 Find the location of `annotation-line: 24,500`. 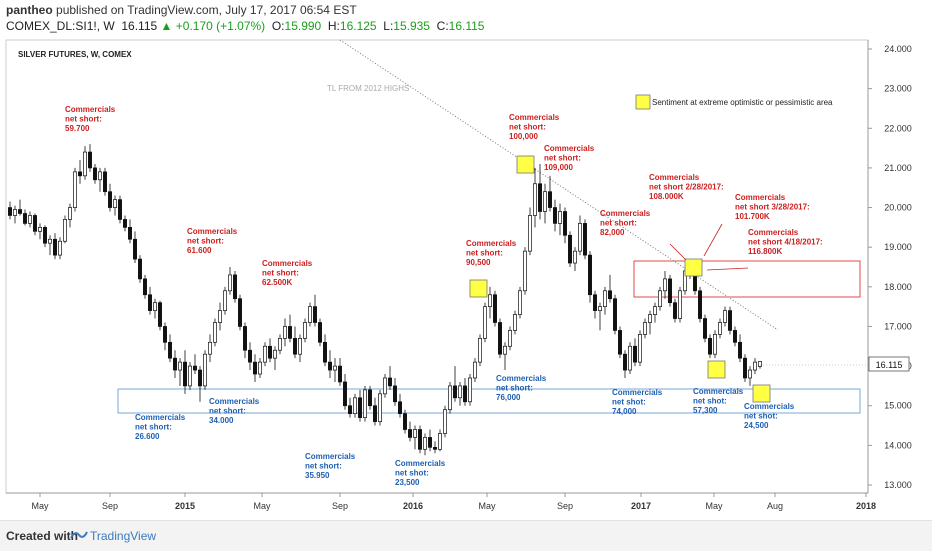

annotation-line: 24,500 is located at coordinates (756, 425).